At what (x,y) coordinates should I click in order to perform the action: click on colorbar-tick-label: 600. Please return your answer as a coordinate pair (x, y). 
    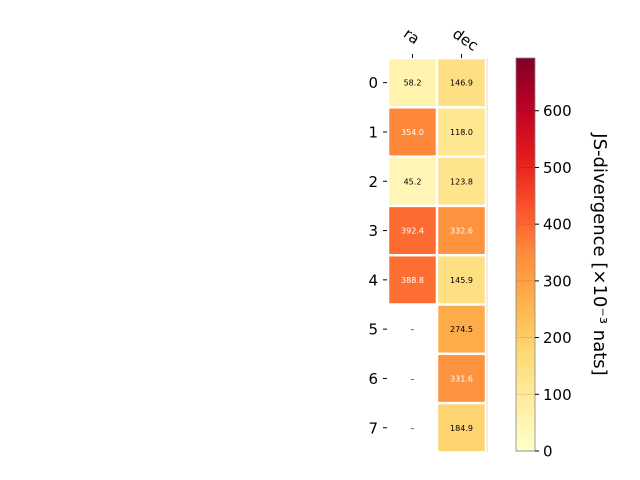
    Looking at the image, I should click on (557, 111).